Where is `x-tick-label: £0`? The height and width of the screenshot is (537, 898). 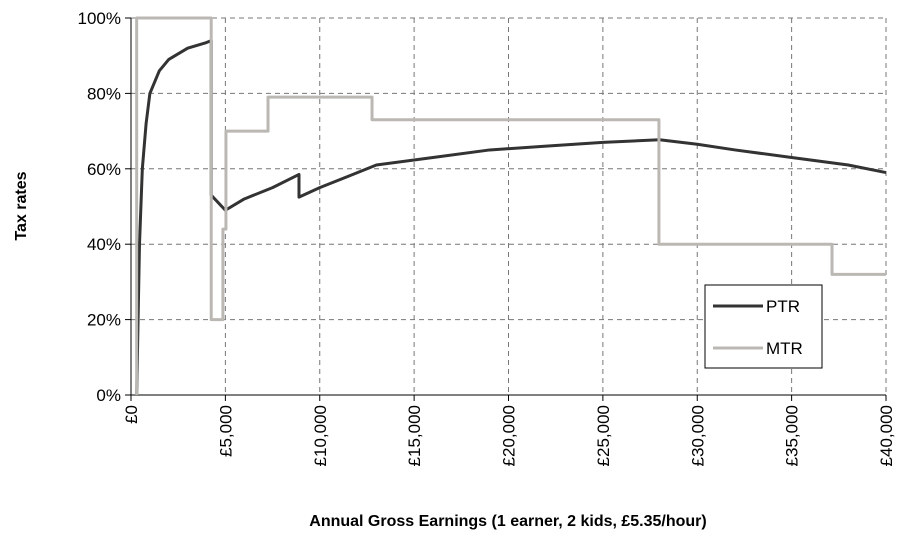 x-tick-label: £0 is located at coordinates (131, 414).